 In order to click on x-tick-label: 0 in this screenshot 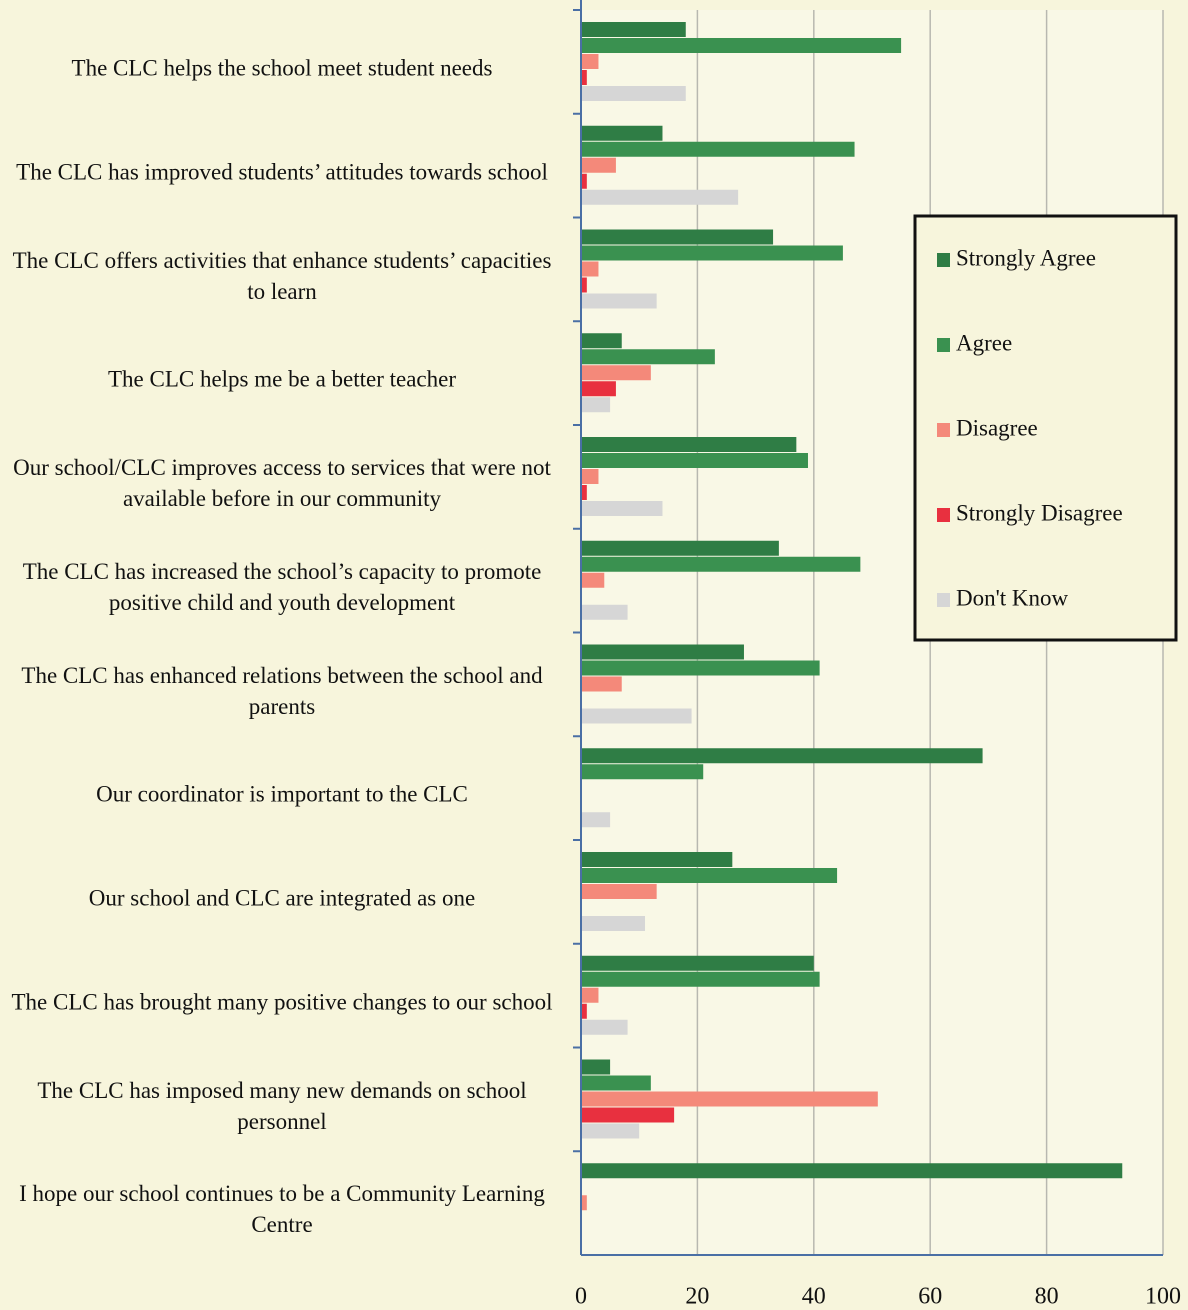, I will do `click(581, 1297)`.